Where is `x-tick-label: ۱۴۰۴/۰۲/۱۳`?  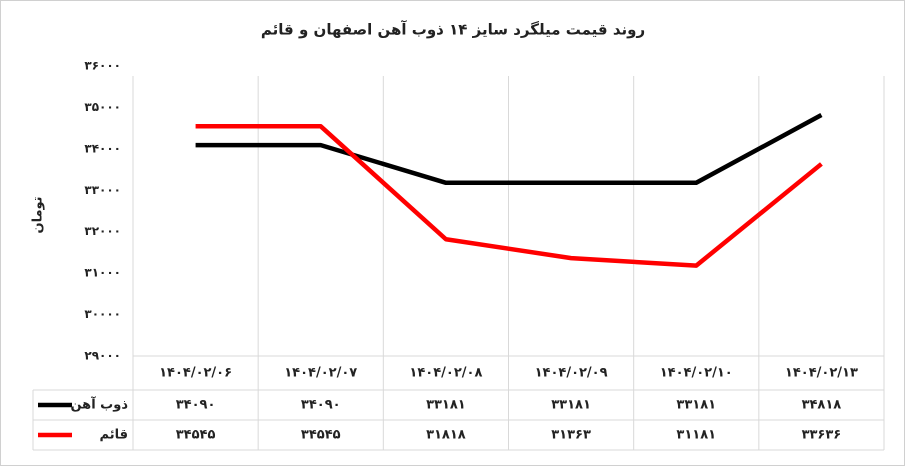 x-tick-label: ۱۴۰۴/۰۲/۱۳ is located at coordinates (821, 373).